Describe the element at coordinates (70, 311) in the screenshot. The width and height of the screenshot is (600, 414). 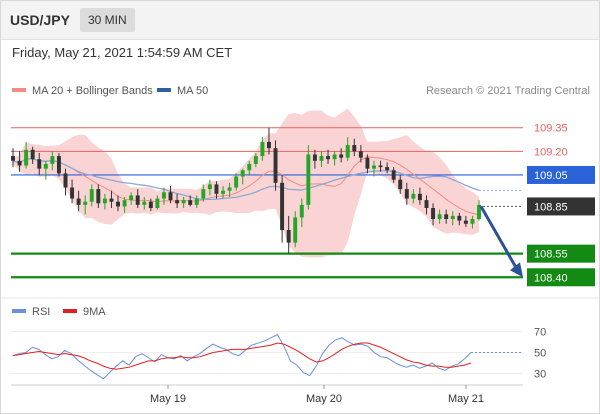
I see `legend-9ma-swatch` at that location.